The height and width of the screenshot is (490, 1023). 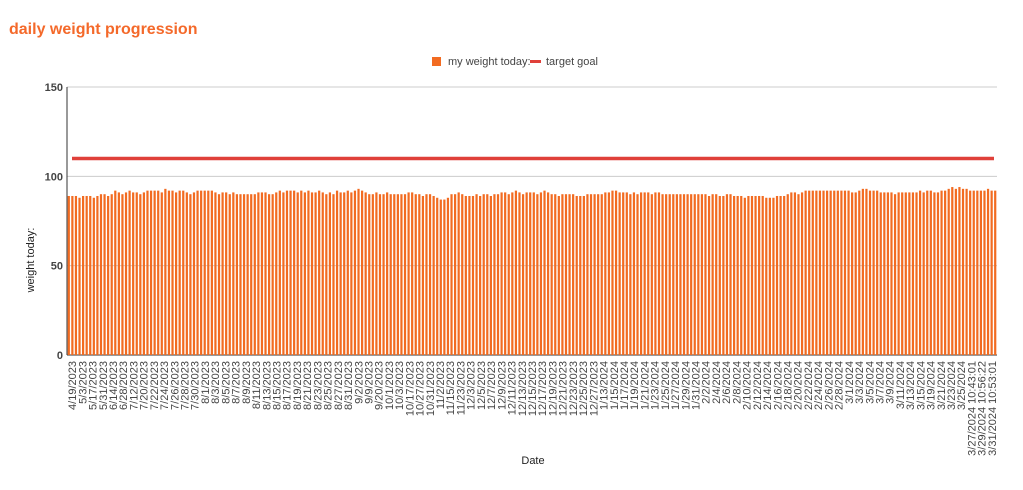 I want to click on x-tick-label: 3/23/2024, so click(x=952, y=385).